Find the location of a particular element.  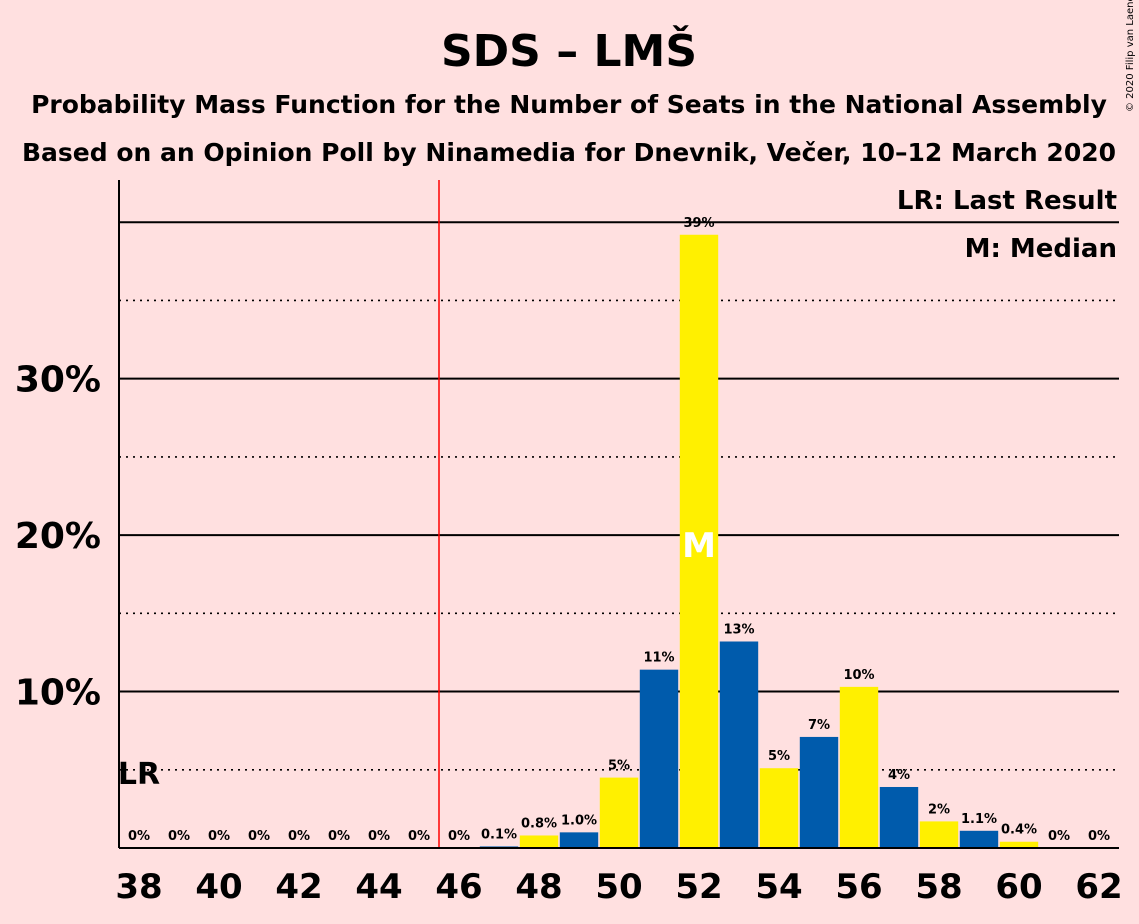

data-label-seat-46: 0% is located at coordinates (459, 836).